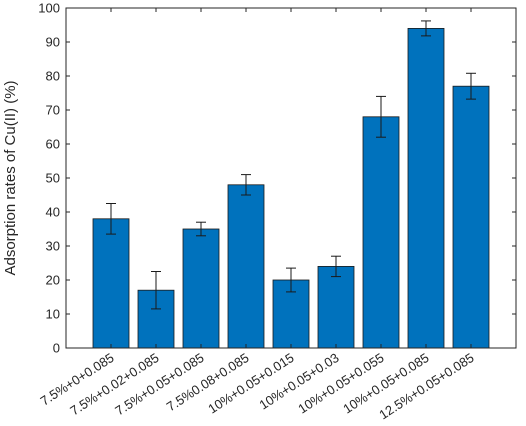 Image resolution: width=526 pixels, height=426 pixels. What do you see at coordinates (53, 246) in the screenshot?
I see `y-tick-label: 30` at bounding box center [53, 246].